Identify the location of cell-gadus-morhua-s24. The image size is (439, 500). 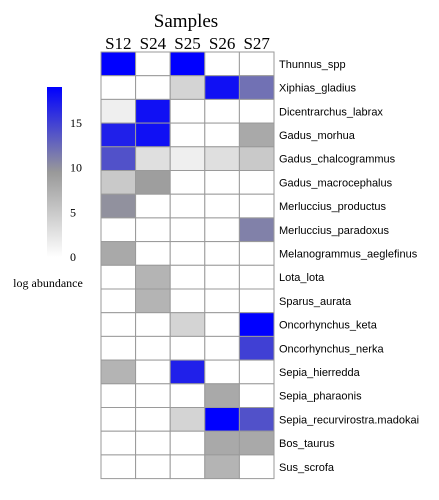
(153, 135).